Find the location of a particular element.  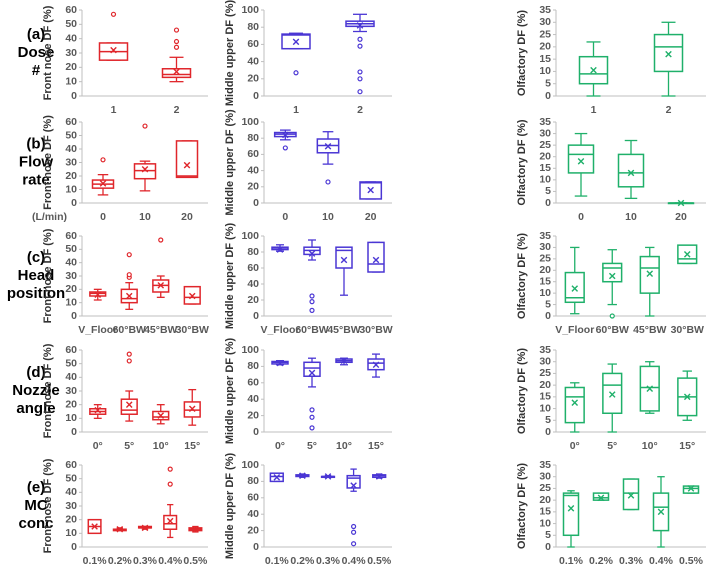

x-tick-label: 10 is located at coordinates (631, 217).